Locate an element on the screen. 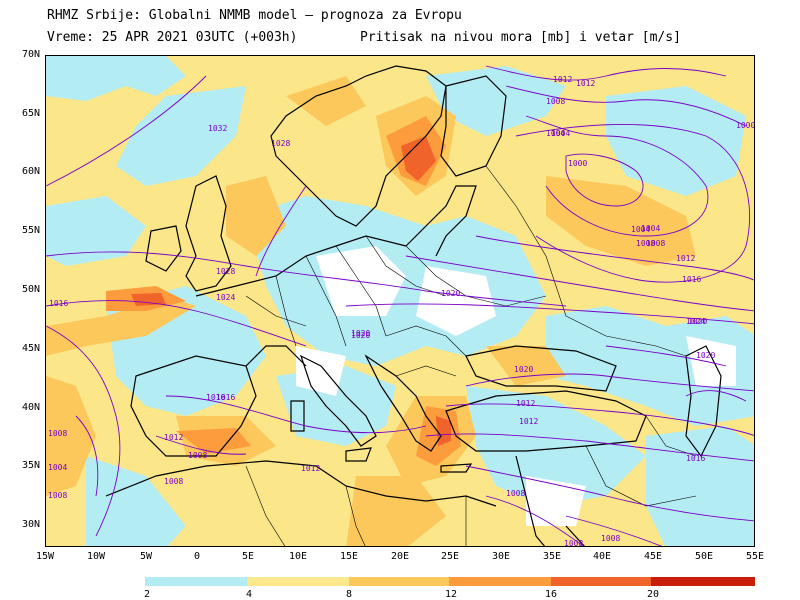  colorbar-tick-label: 4 is located at coordinates (249, 594).